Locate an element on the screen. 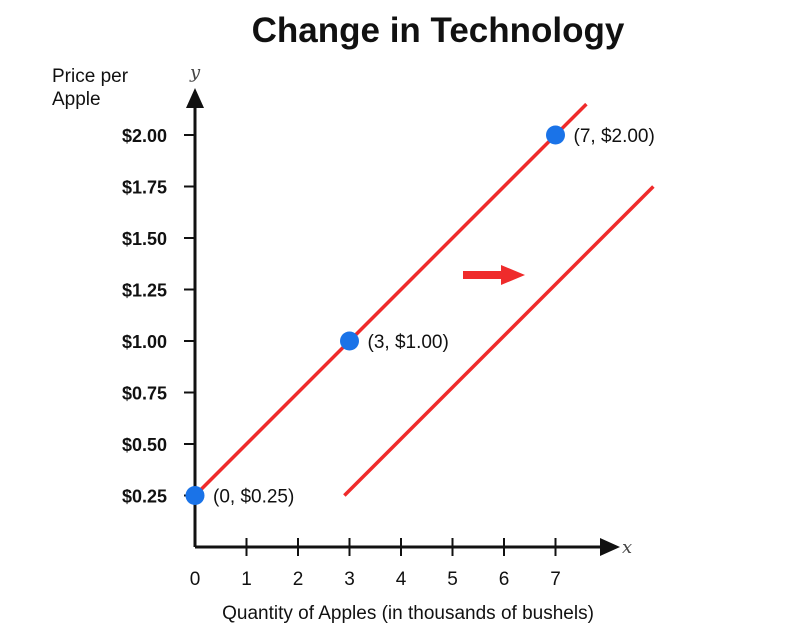  x-tick-label: 5 is located at coordinates (452, 579).